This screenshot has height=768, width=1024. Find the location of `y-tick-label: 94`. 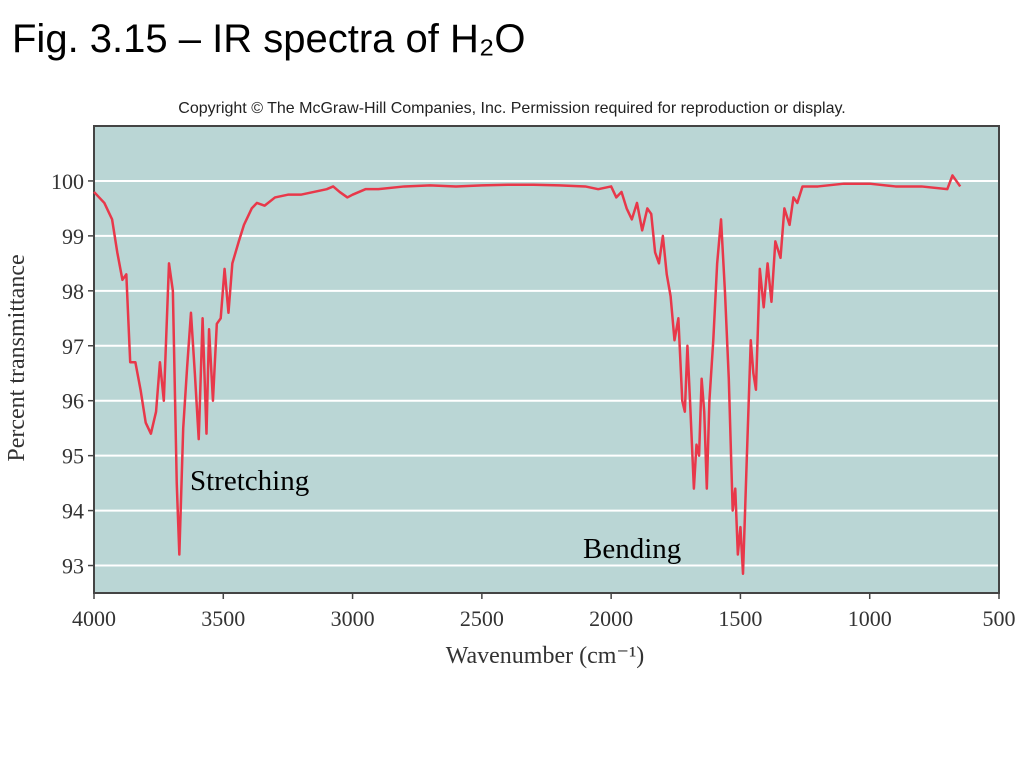

y-tick-label: 94 is located at coordinates (73, 511).